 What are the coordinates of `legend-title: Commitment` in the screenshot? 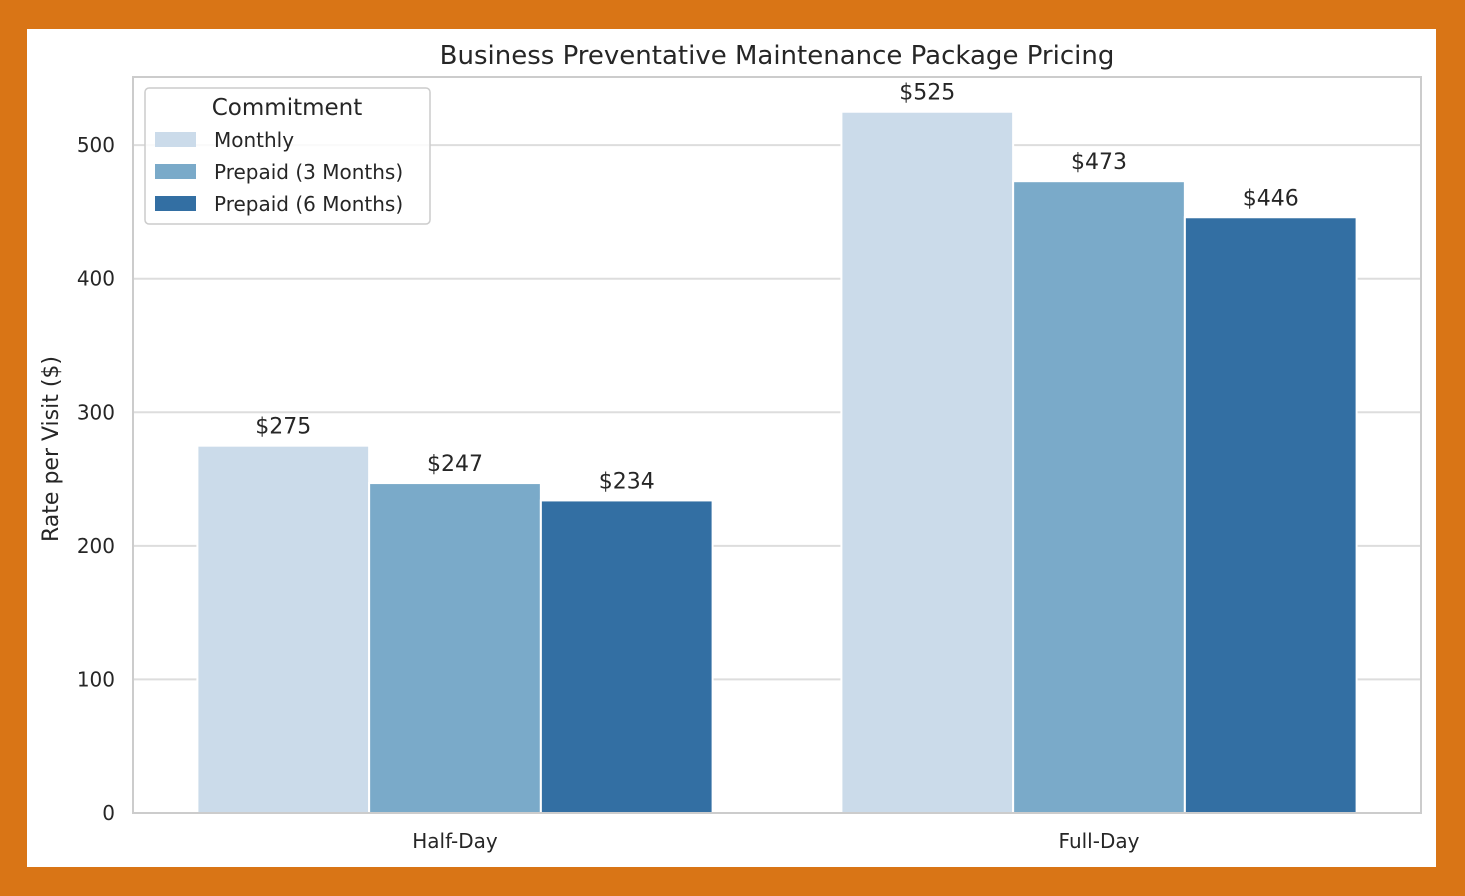 It's located at (287, 108).